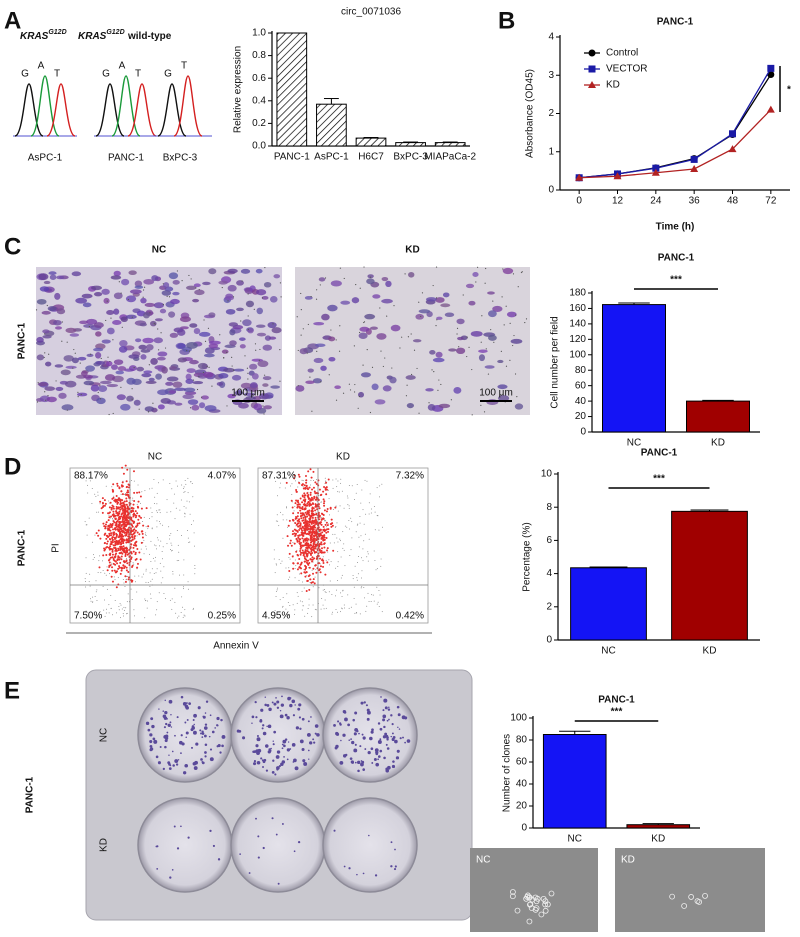  I want to click on base-letter: A, so click(41, 66).